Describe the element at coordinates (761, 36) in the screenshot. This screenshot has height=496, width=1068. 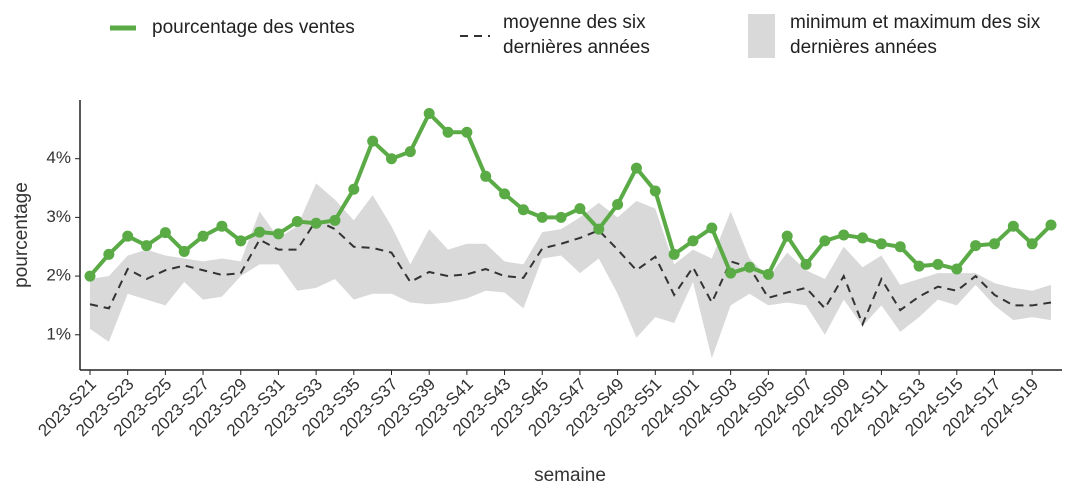
I see `legend-swatch-band` at that location.